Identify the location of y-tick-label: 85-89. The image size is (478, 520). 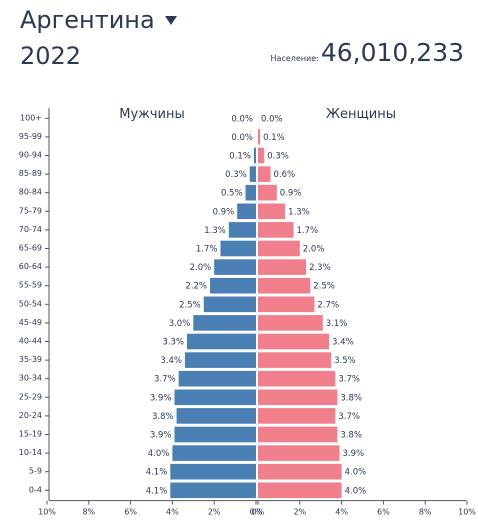
(30, 173).